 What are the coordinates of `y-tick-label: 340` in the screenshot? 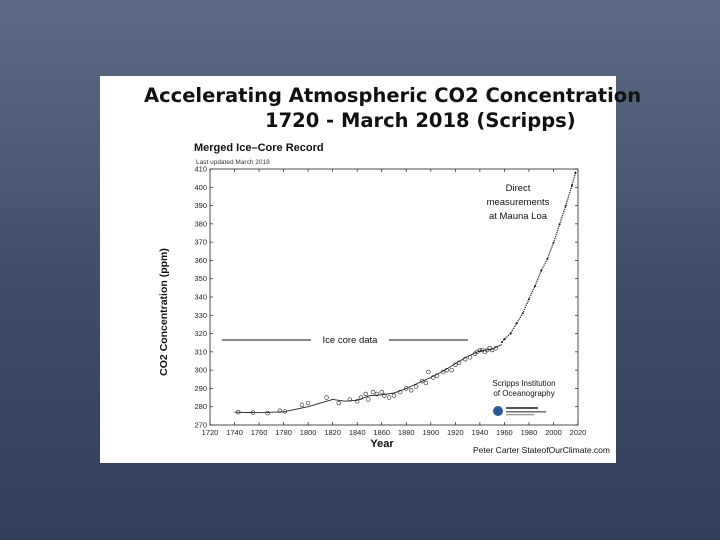 It's located at (200, 297).